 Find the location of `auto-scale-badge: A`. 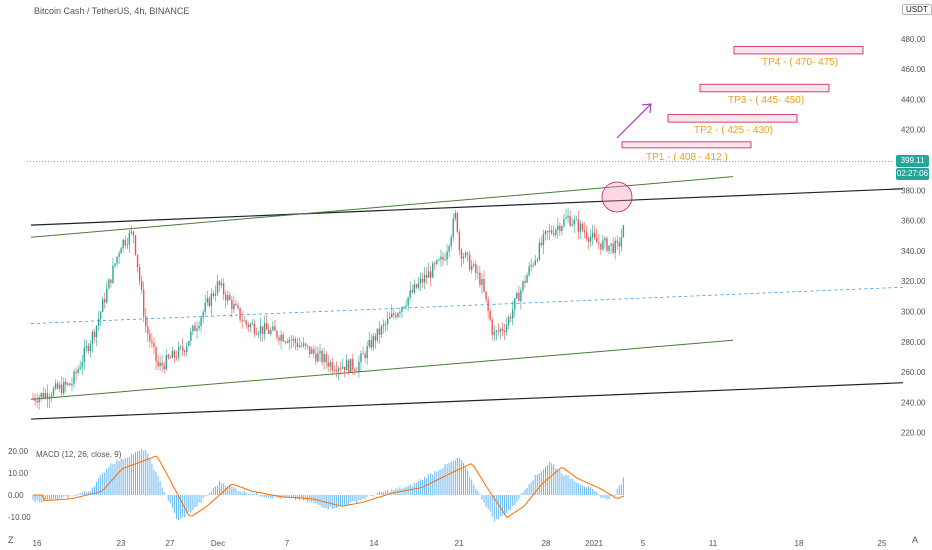

auto-scale-badge: A is located at coordinates (915, 540).